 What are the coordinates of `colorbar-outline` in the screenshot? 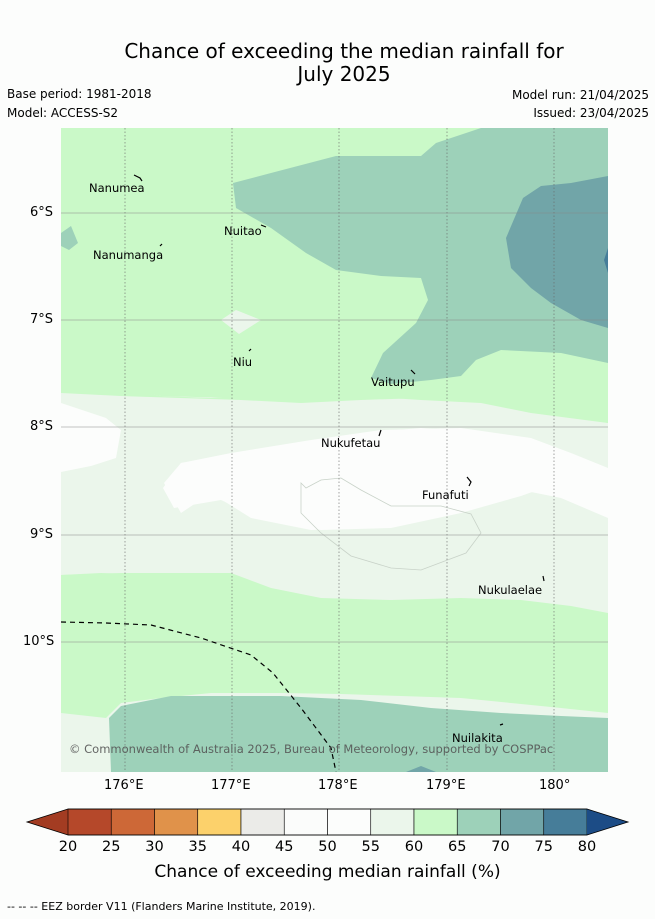 It's located at (327, 822).